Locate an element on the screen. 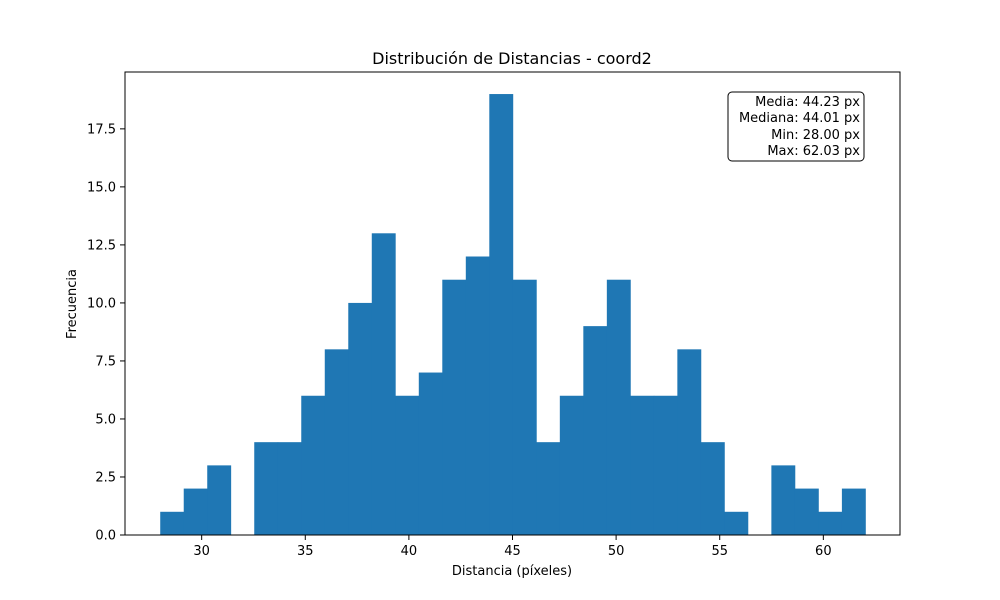  x-axis-ticks: 30 35 40 45 50 55 60 is located at coordinates (512, 547).